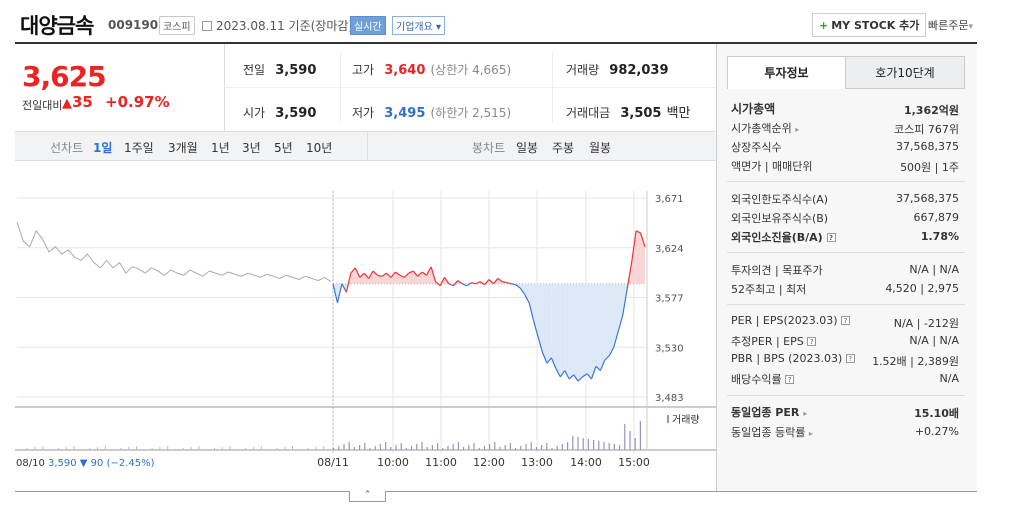 The height and width of the screenshot is (517, 1016). What do you see at coordinates (496, 491) in the screenshot?
I see `chart-bottom-border` at bounding box center [496, 491].